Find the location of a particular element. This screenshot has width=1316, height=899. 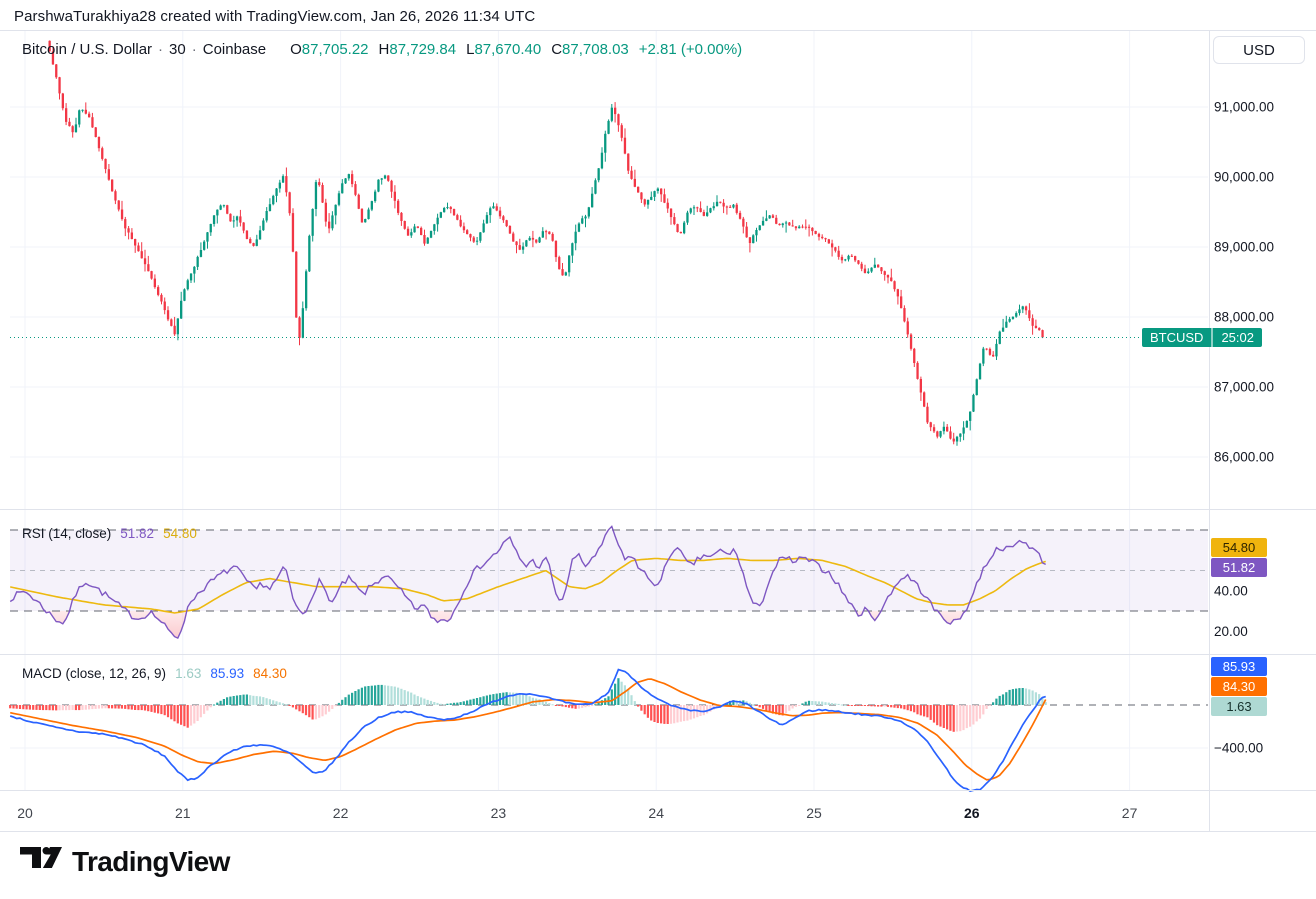

open-label: O is located at coordinates (296, 49).